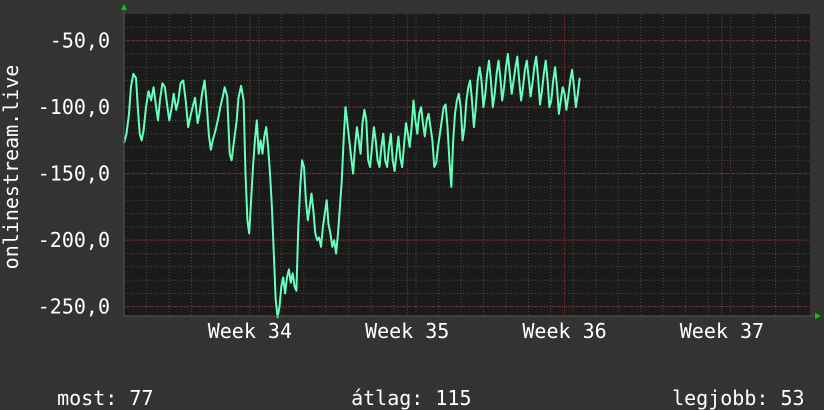 This screenshot has width=824, height=410. I want to click on x-tick-label: Week 37, so click(722, 331).